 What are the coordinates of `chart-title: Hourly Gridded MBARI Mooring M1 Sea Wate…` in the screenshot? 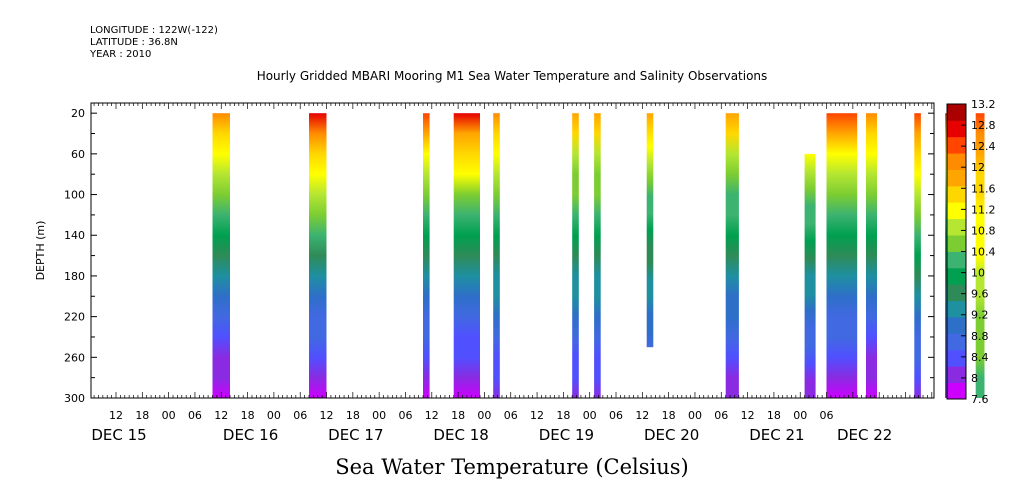 It's located at (512, 76).